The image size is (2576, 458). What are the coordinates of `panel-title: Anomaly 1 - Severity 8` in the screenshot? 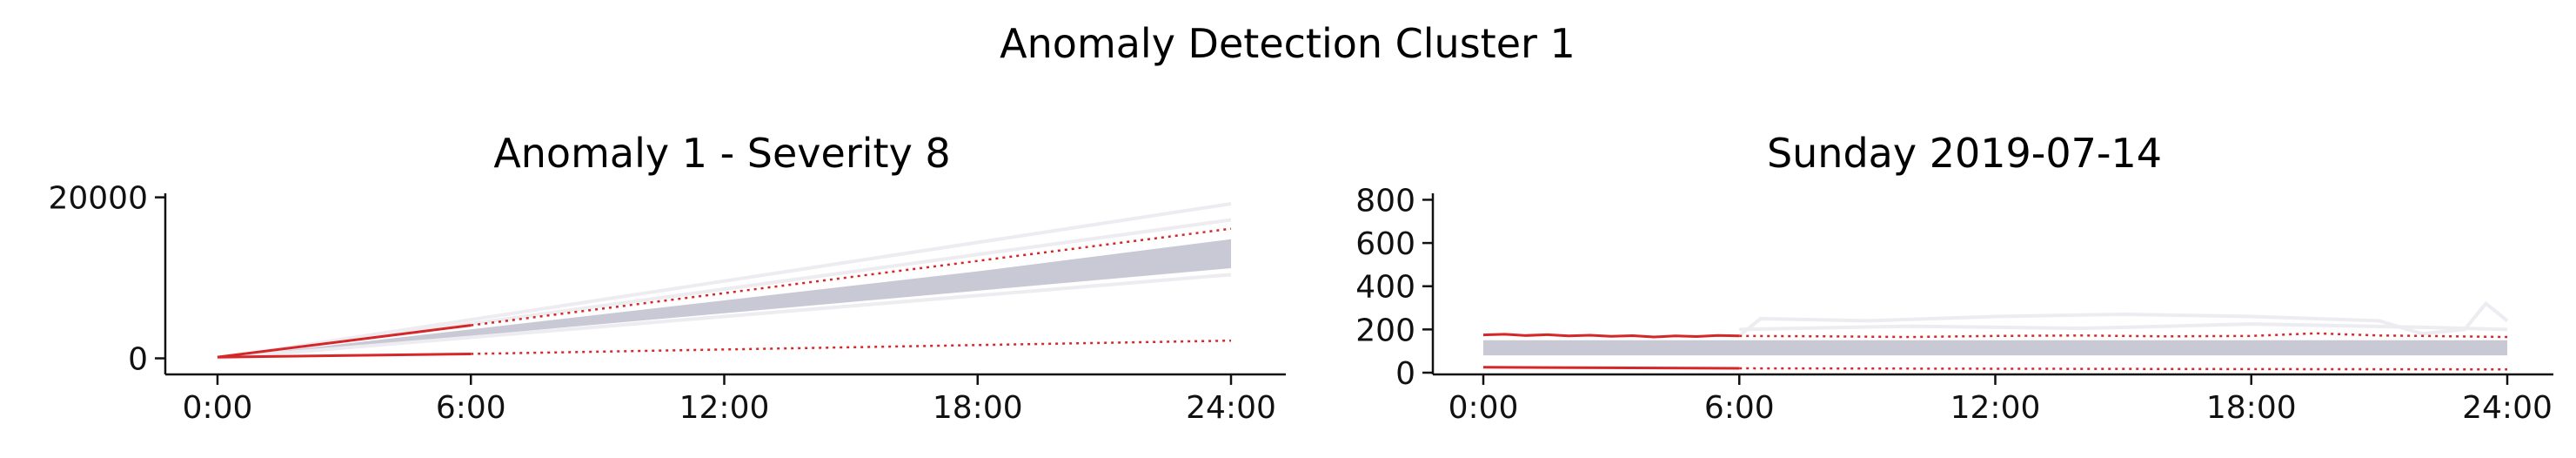 It's located at (721, 153).